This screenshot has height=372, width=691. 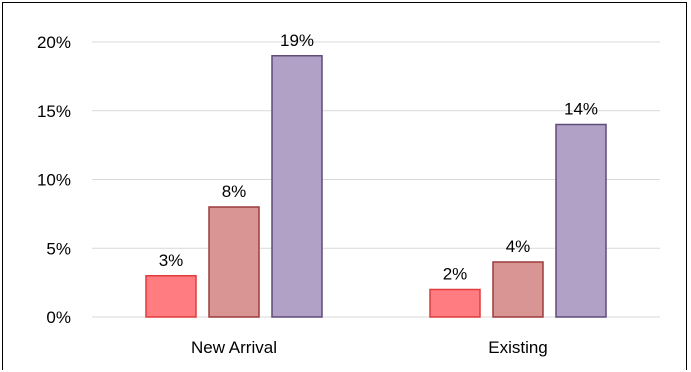 What do you see at coordinates (171, 260) in the screenshot?
I see `data-label: 3%` at bounding box center [171, 260].